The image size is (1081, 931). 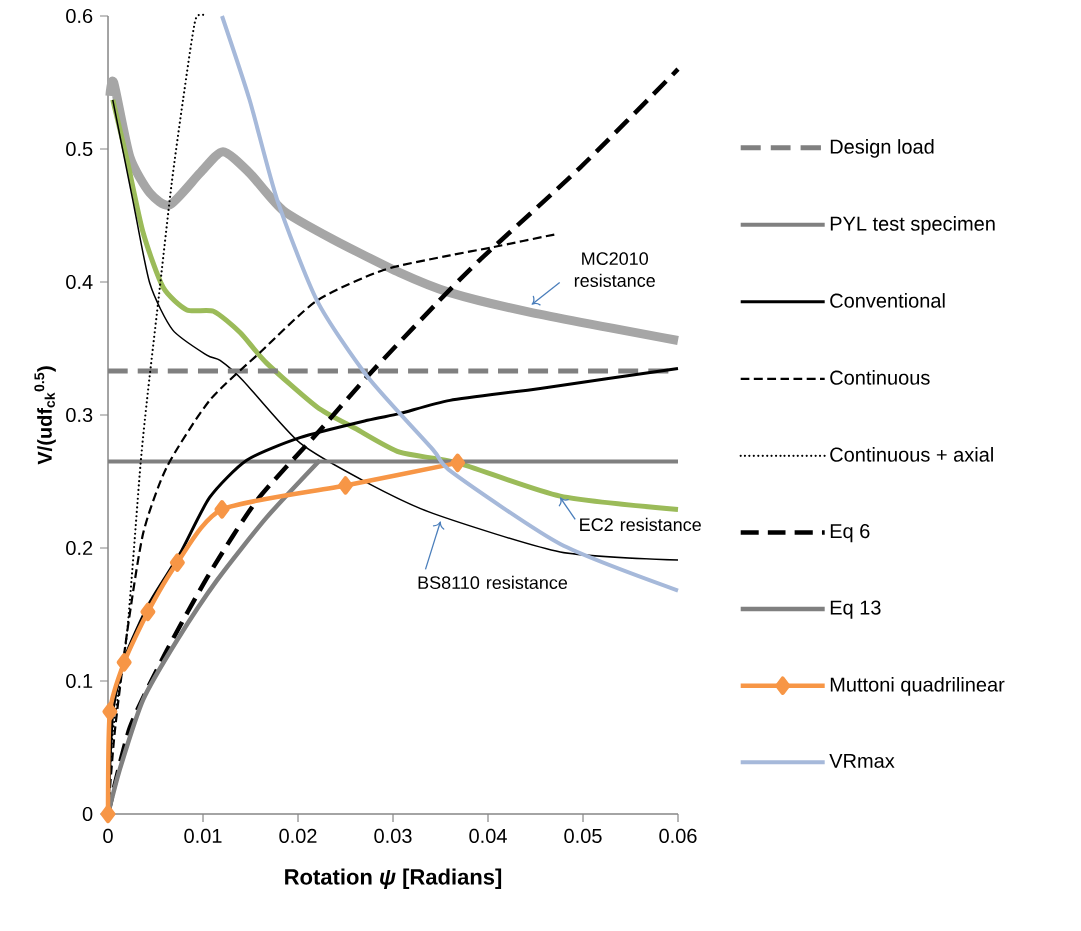 I want to click on x-tick-label: 0.04, so click(x=488, y=835).